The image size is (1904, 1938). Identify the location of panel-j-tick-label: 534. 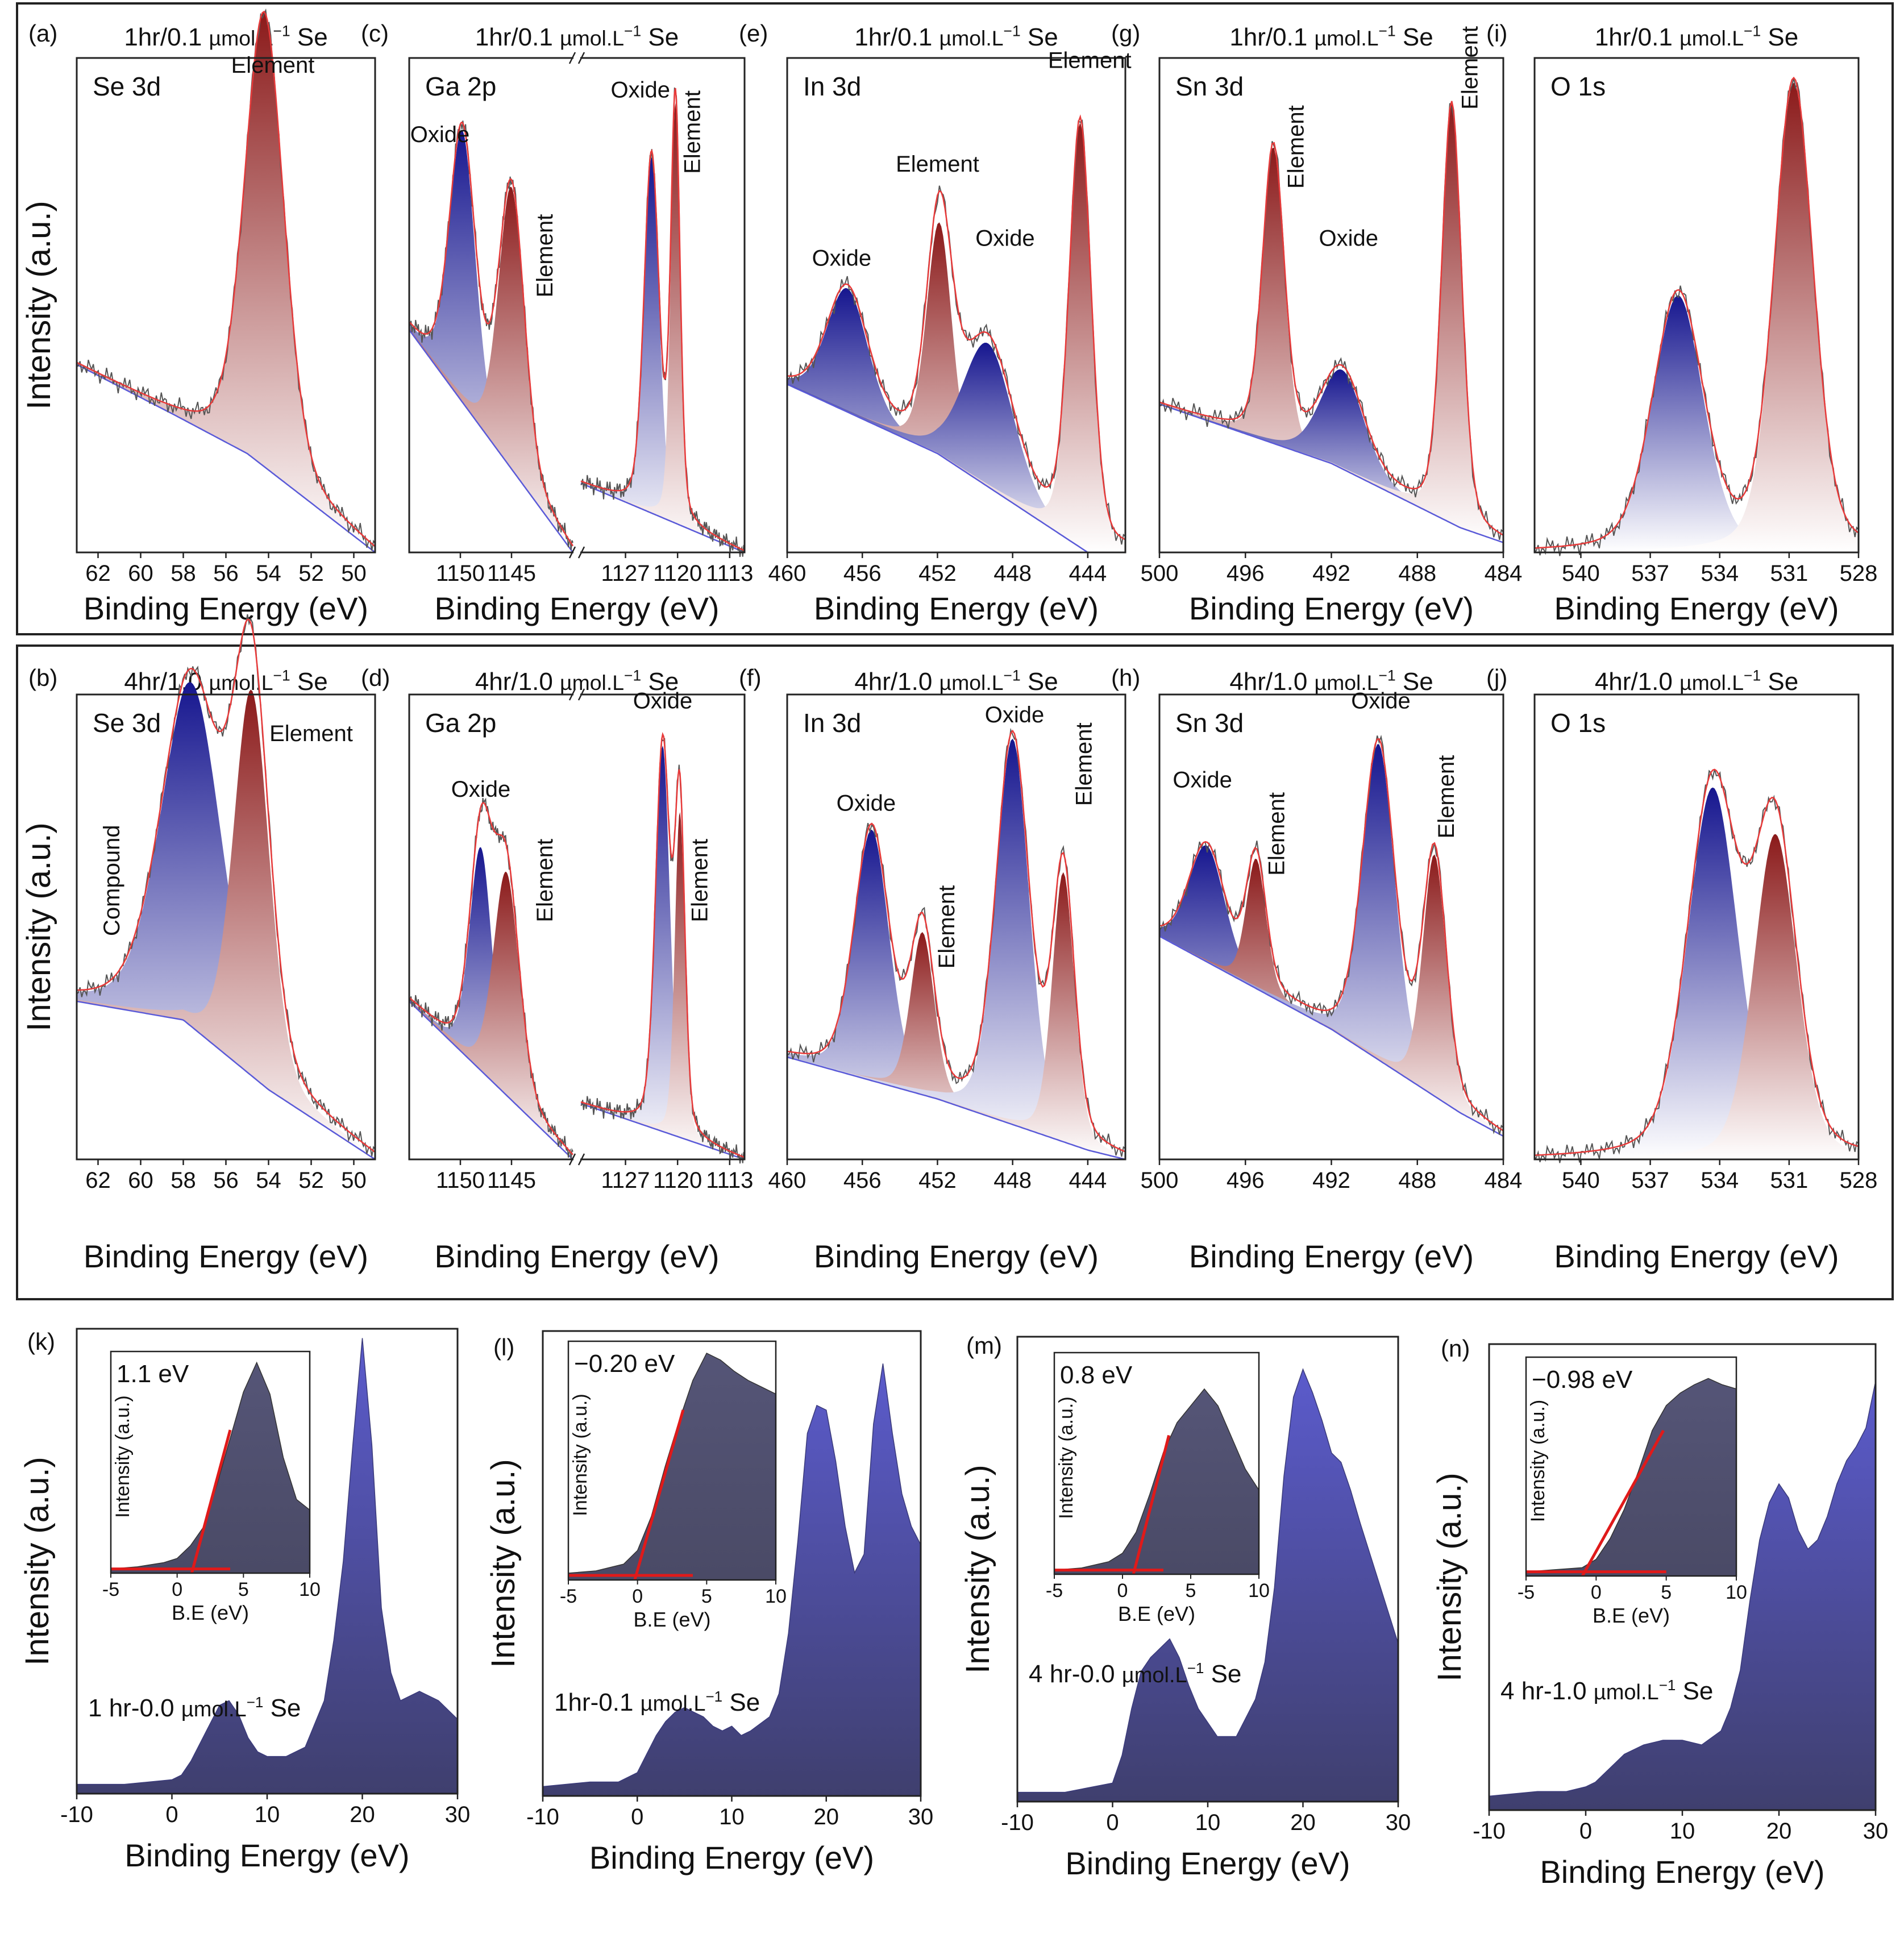
(1720, 1180).